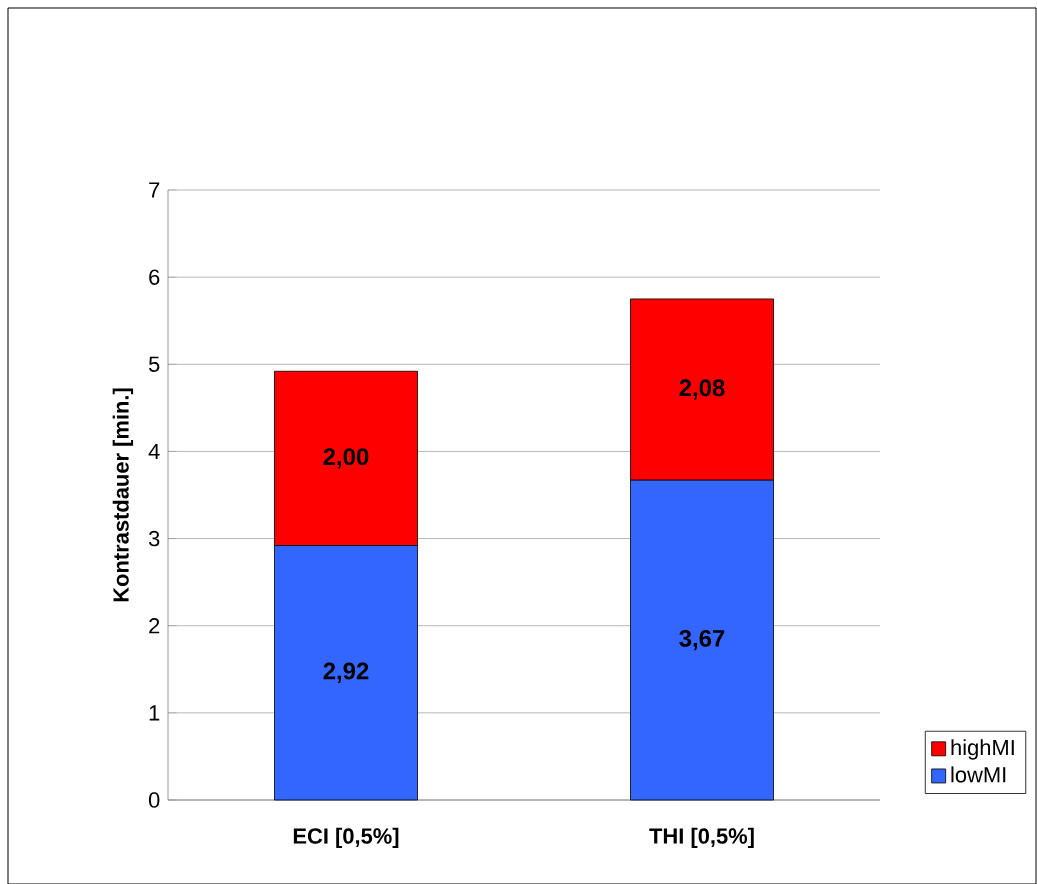 Image resolution: width=1037 pixels, height=884 pixels. What do you see at coordinates (982, 749) in the screenshot?
I see `legend-label: highMI` at bounding box center [982, 749].